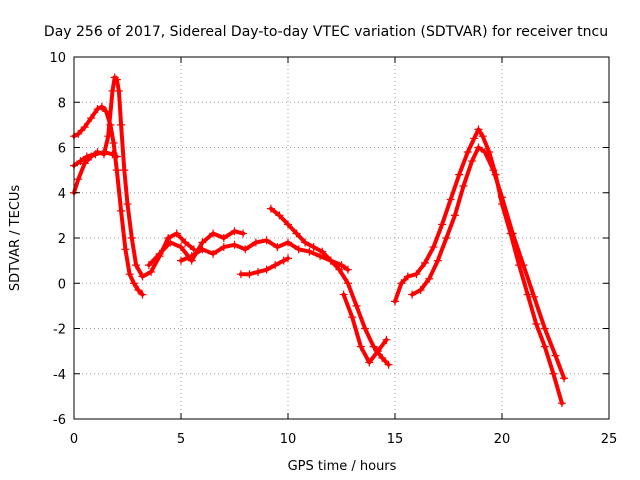 Image resolution: width=640 pixels, height=480 pixels. I want to click on y-tick-label: -2, so click(59, 330).